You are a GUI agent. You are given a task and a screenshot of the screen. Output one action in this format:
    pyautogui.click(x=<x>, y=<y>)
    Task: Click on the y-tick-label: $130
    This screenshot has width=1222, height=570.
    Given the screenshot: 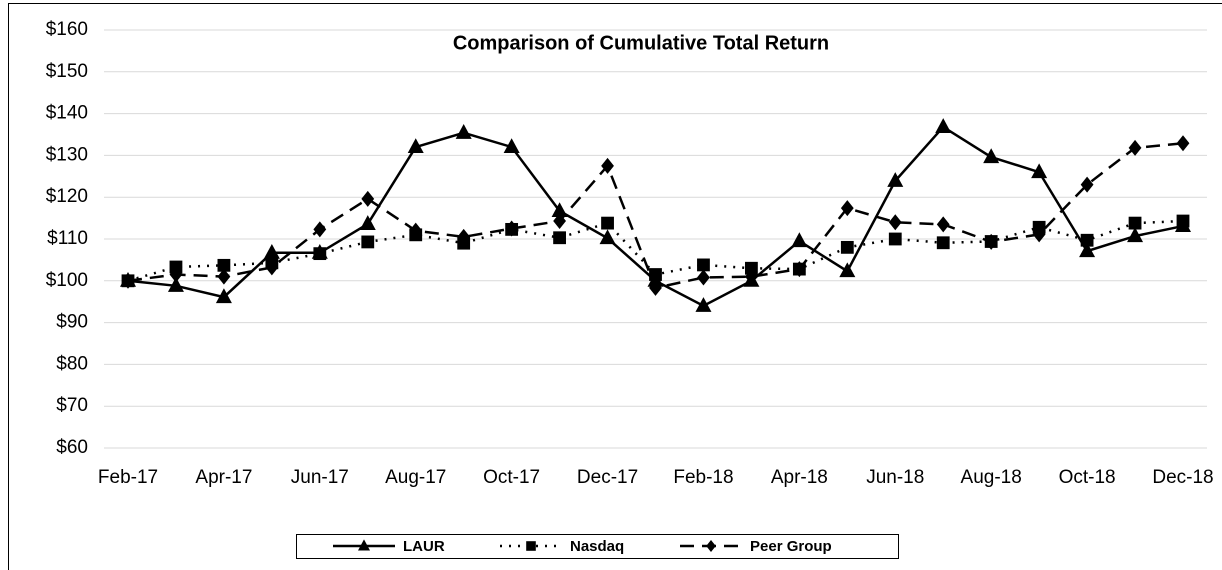 What is the action you would take?
    pyautogui.click(x=67, y=154)
    